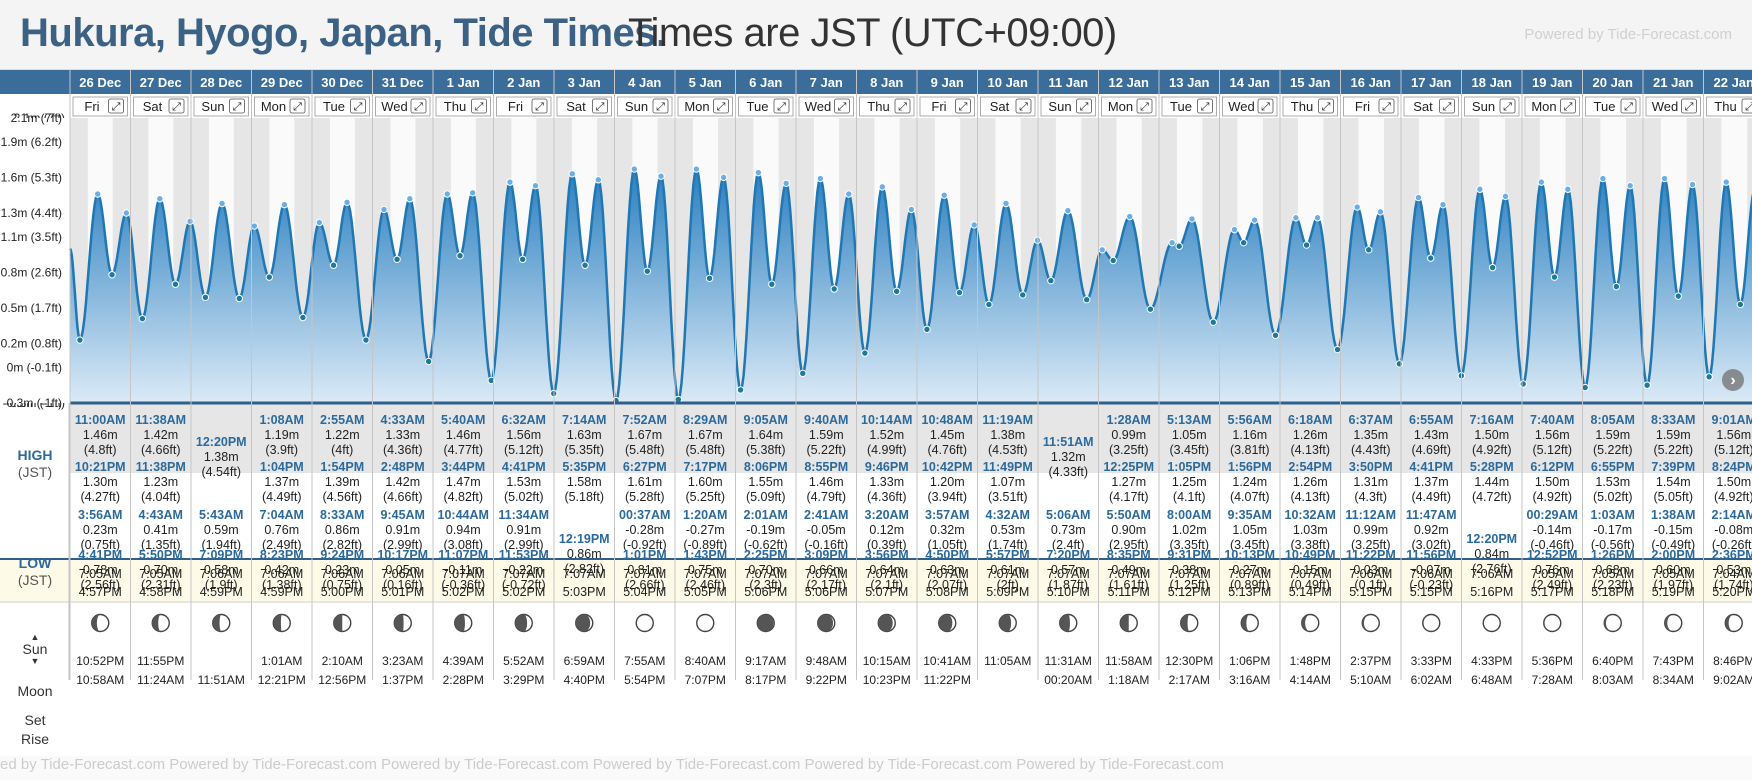  Describe the element at coordinates (463, 420) in the screenshot. I see `high-time: 5:40AM` at that location.